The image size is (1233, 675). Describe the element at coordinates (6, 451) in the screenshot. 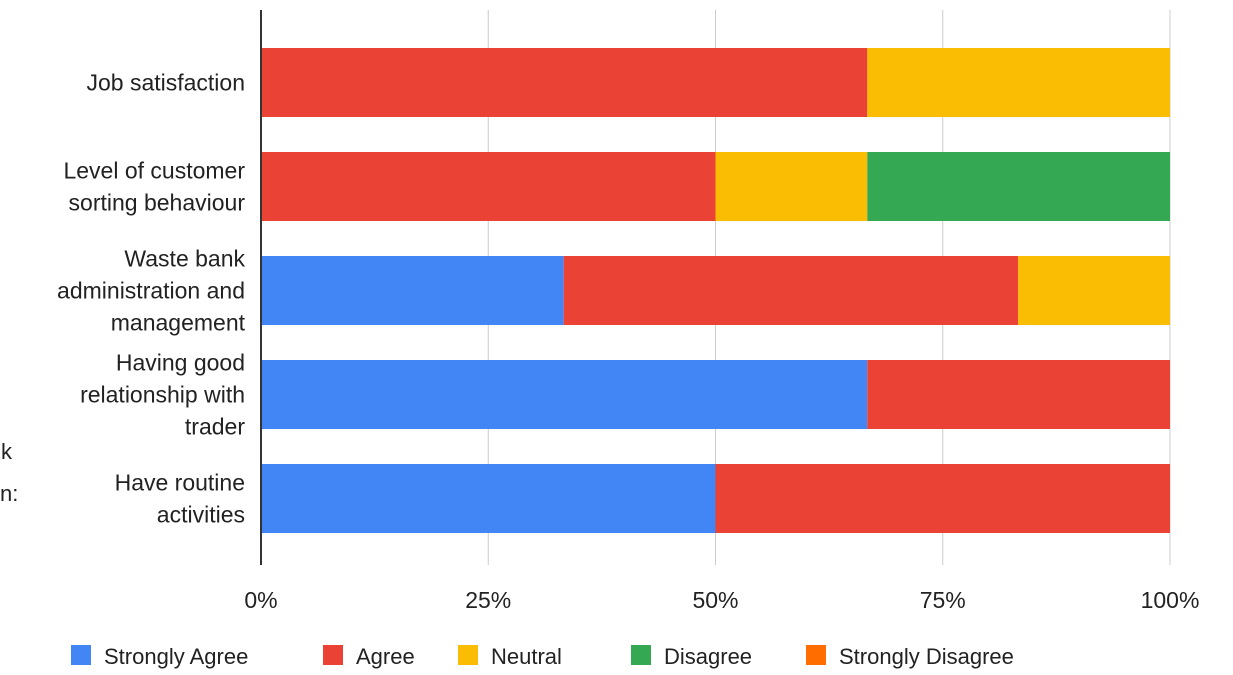

I see `clipped-text-1: k` at that location.